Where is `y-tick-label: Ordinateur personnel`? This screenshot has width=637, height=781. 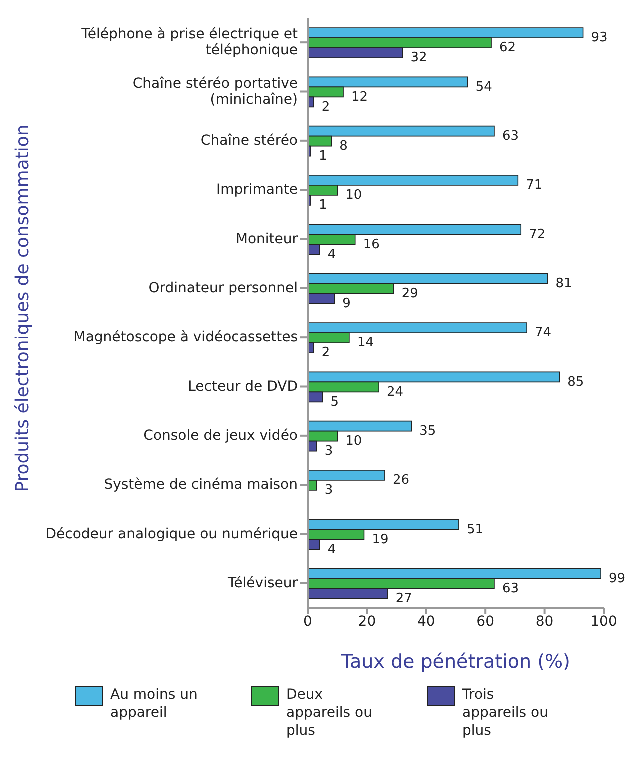
y-tick-label: Ordinateur personnel is located at coordinates (223, 288).